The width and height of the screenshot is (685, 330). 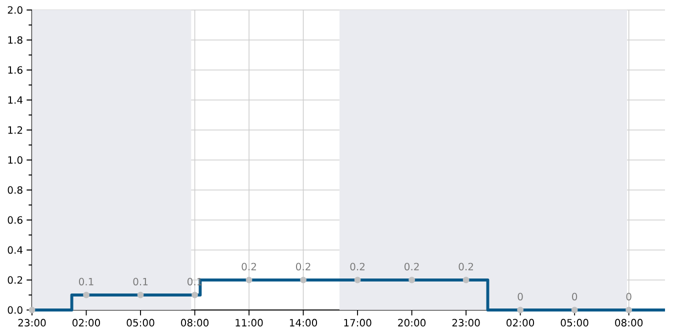 What do you see at coordinates (15, 100) in the screenshot?
I see `y-tick-label: 1.4` at bounding box center [15, 100].